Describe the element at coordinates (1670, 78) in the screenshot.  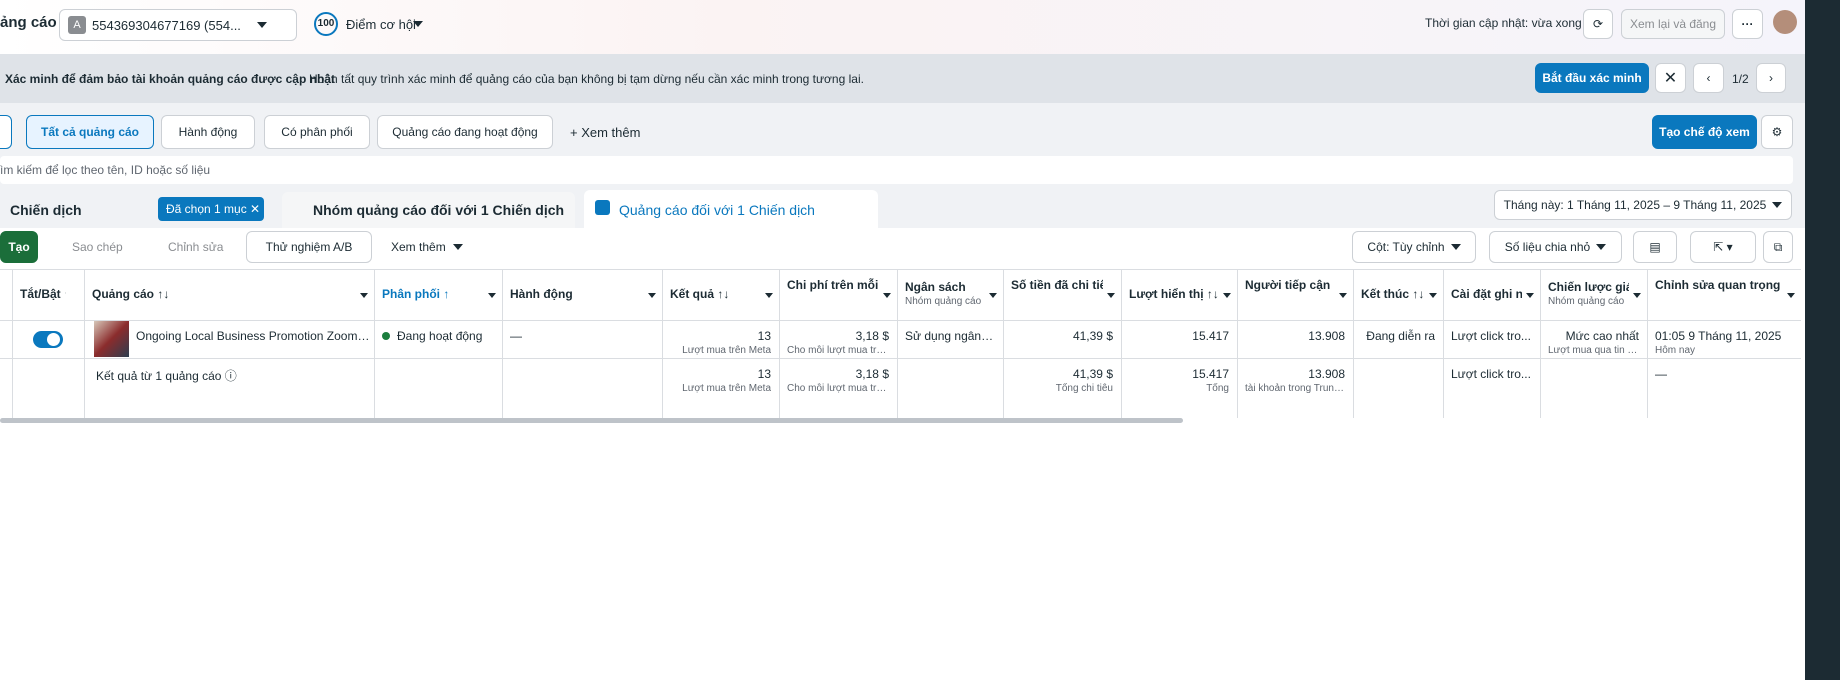
I see `close: ✕` at that location.